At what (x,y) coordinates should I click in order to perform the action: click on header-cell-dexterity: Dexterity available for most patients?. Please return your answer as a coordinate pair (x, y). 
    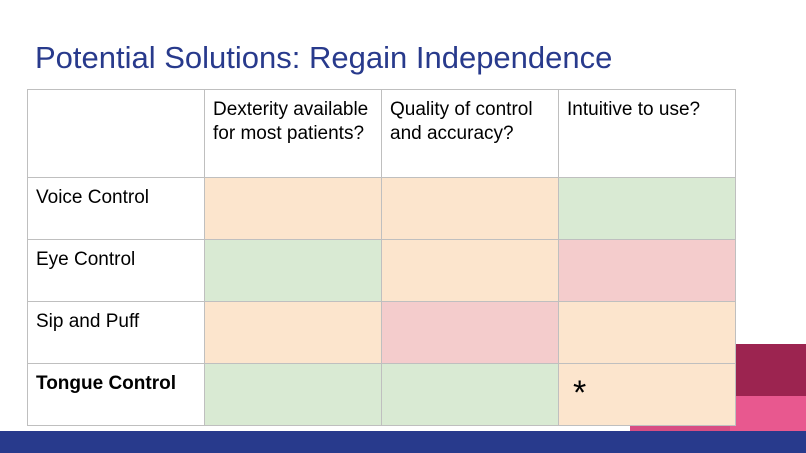
    Looking at the image, I should click on (293, 133).